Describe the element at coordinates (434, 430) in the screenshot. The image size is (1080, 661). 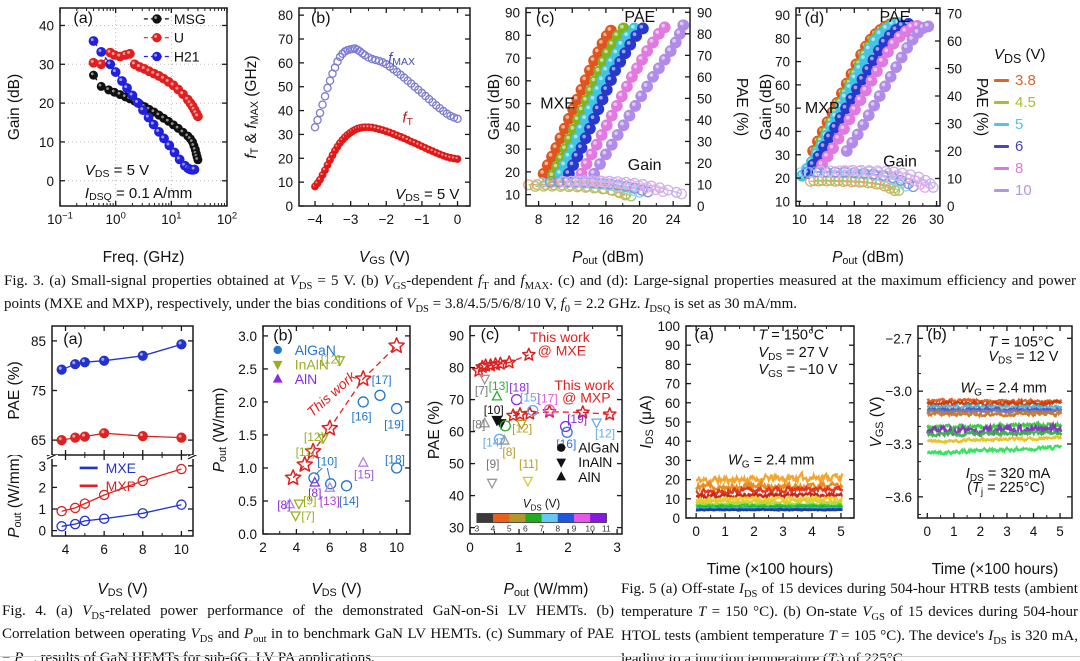
I see `svg-text: PAE (%)` at that location.